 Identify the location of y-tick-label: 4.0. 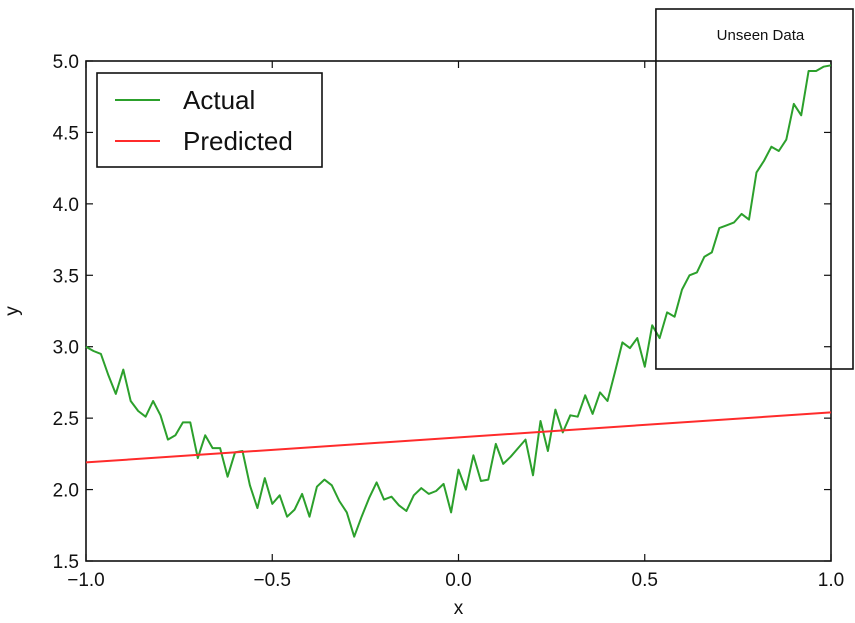
(66, 205).